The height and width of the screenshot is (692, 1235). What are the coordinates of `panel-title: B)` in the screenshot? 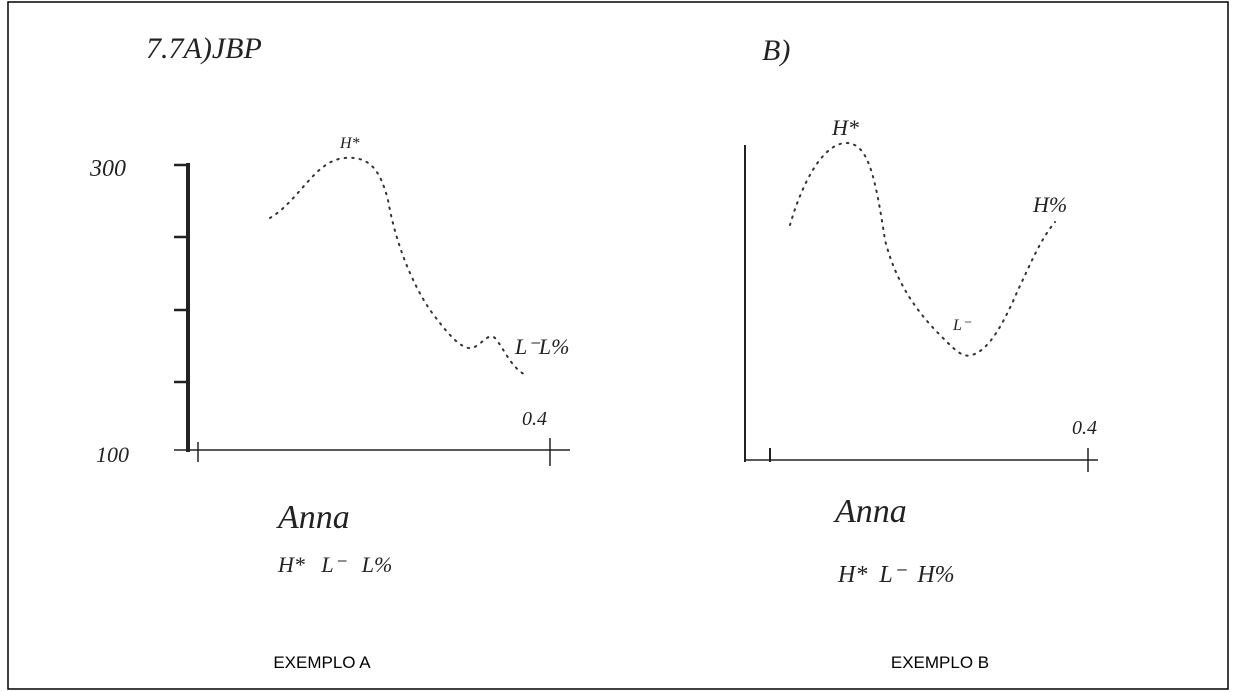 It's located at (776, 50).